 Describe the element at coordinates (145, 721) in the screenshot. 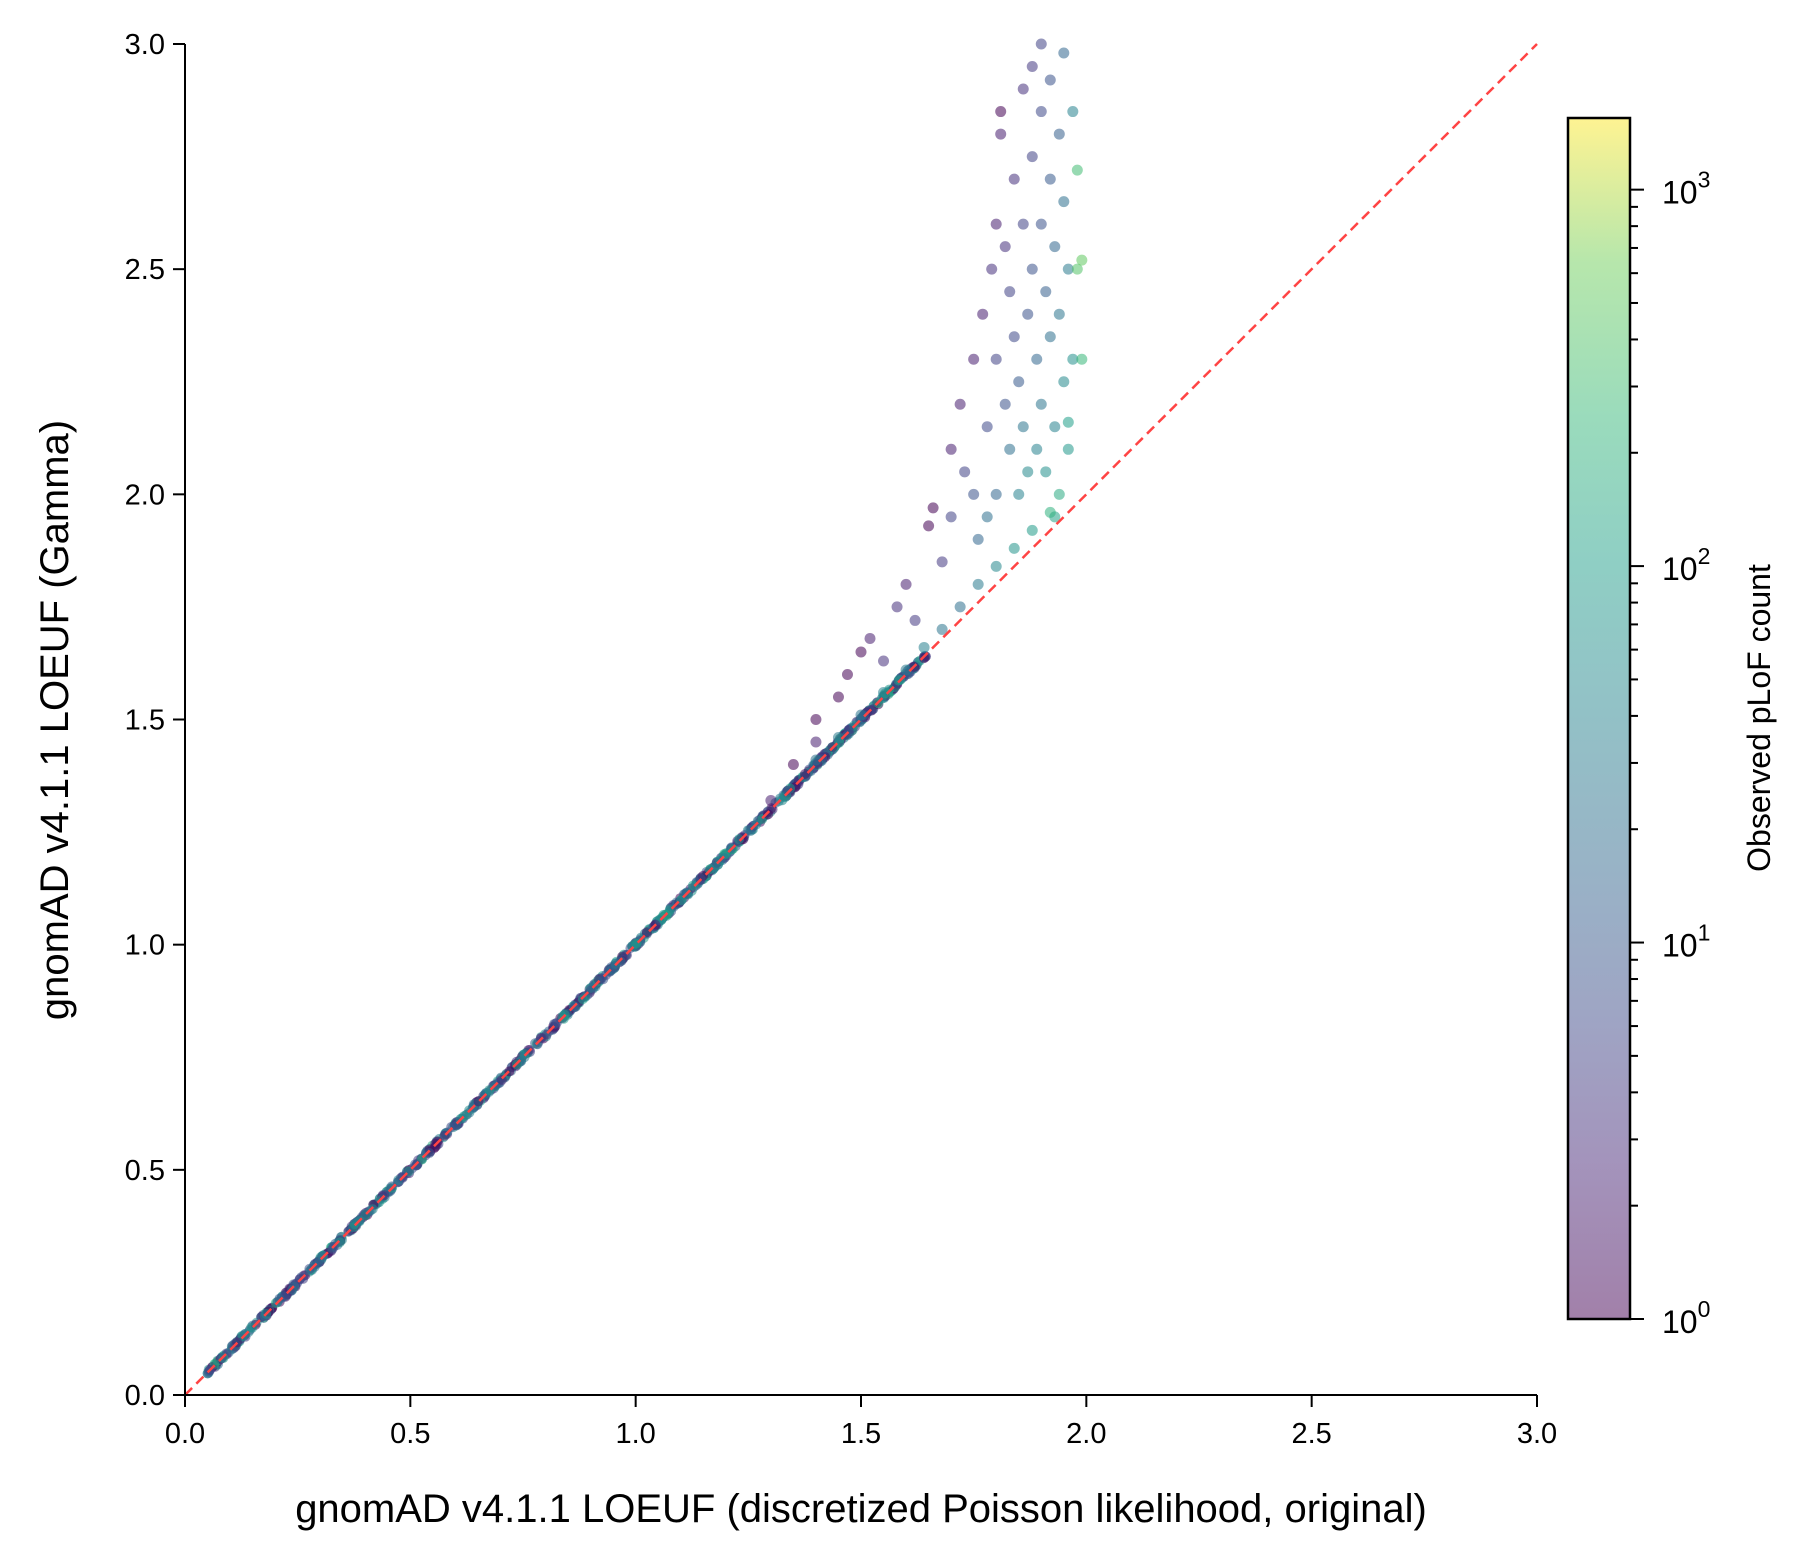

I see `y-tick-label: 1.5` at that location.